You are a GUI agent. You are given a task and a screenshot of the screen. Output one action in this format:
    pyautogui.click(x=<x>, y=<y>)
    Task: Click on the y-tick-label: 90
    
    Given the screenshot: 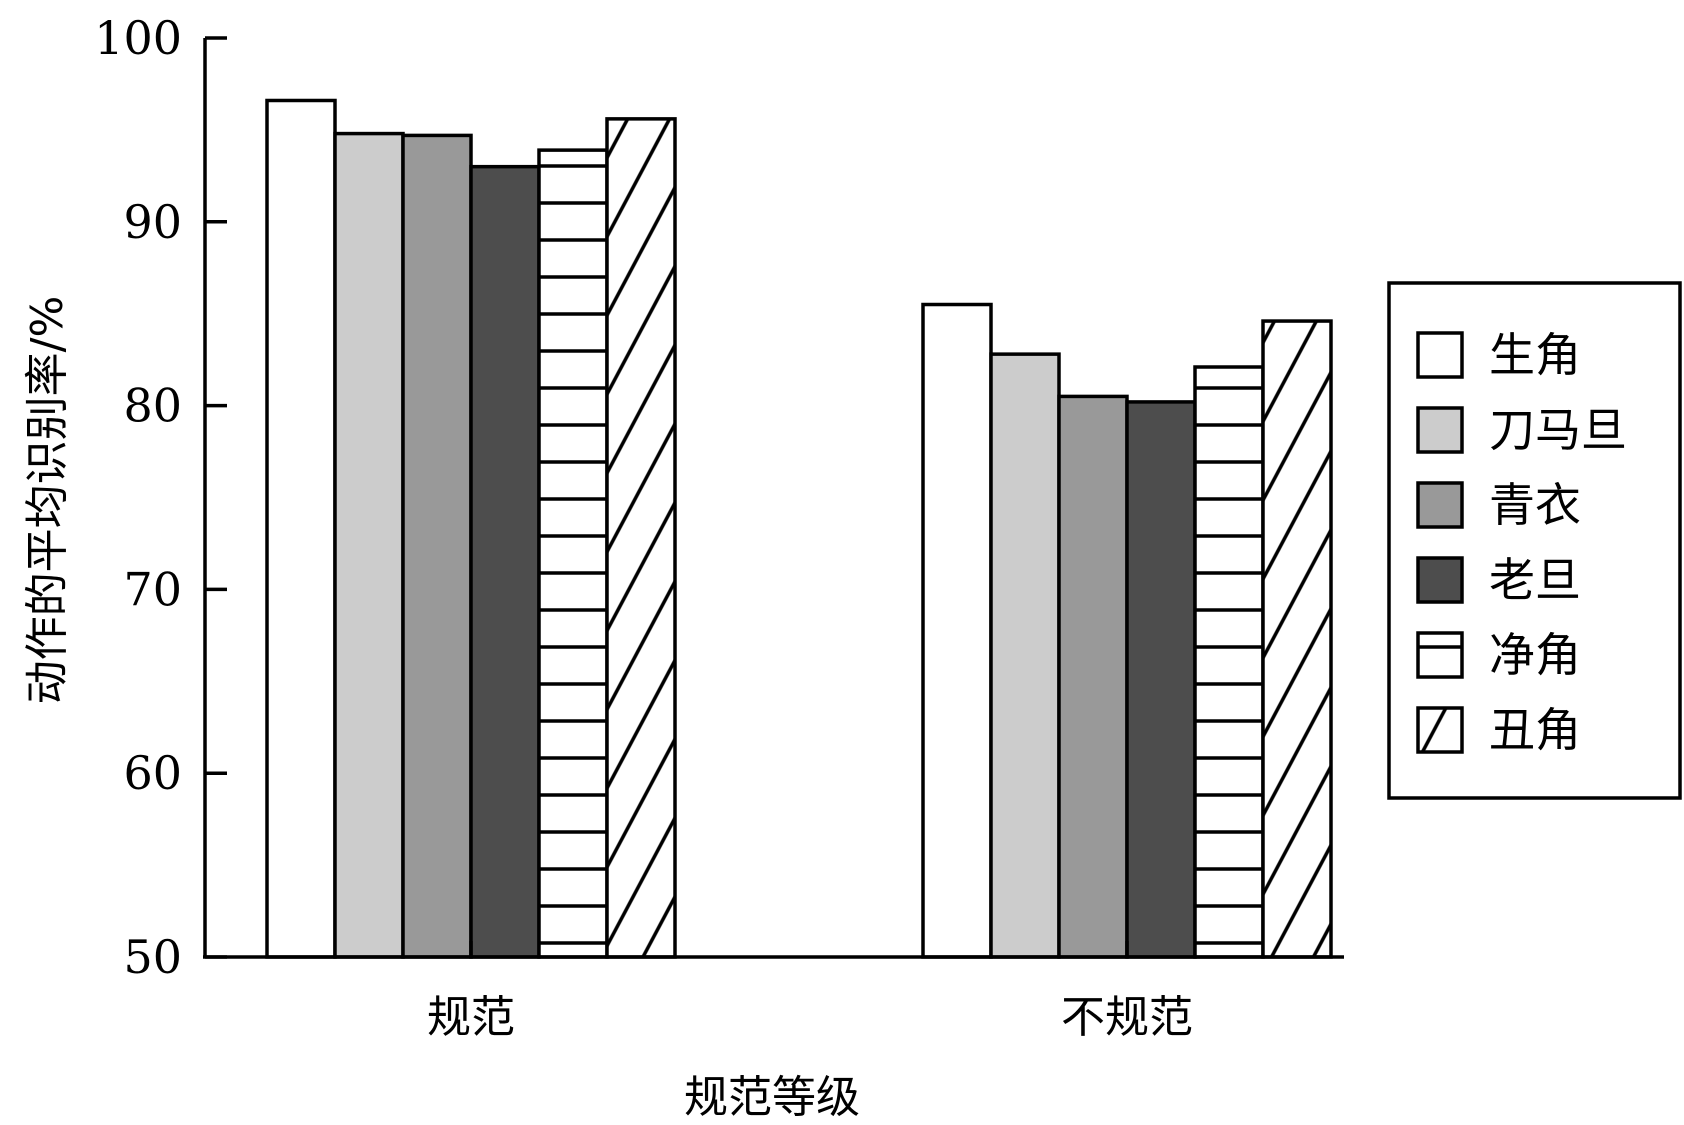 What is the action you would take?
    pyautogui.click(x=152, y=222)
    